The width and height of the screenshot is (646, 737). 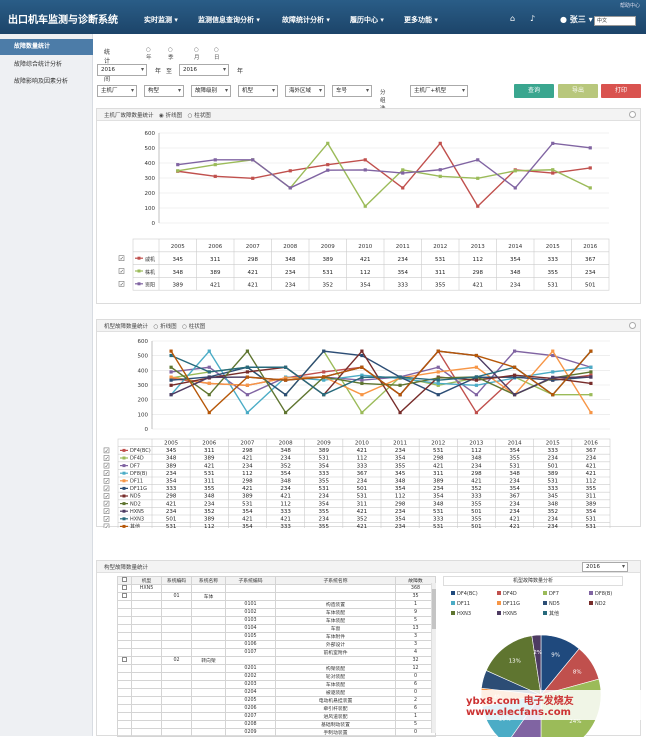 What do you see at coordinates (138, 474) in the screenshot?
I see `legend-label: DF8(B)` at bounding box center [138, 474].